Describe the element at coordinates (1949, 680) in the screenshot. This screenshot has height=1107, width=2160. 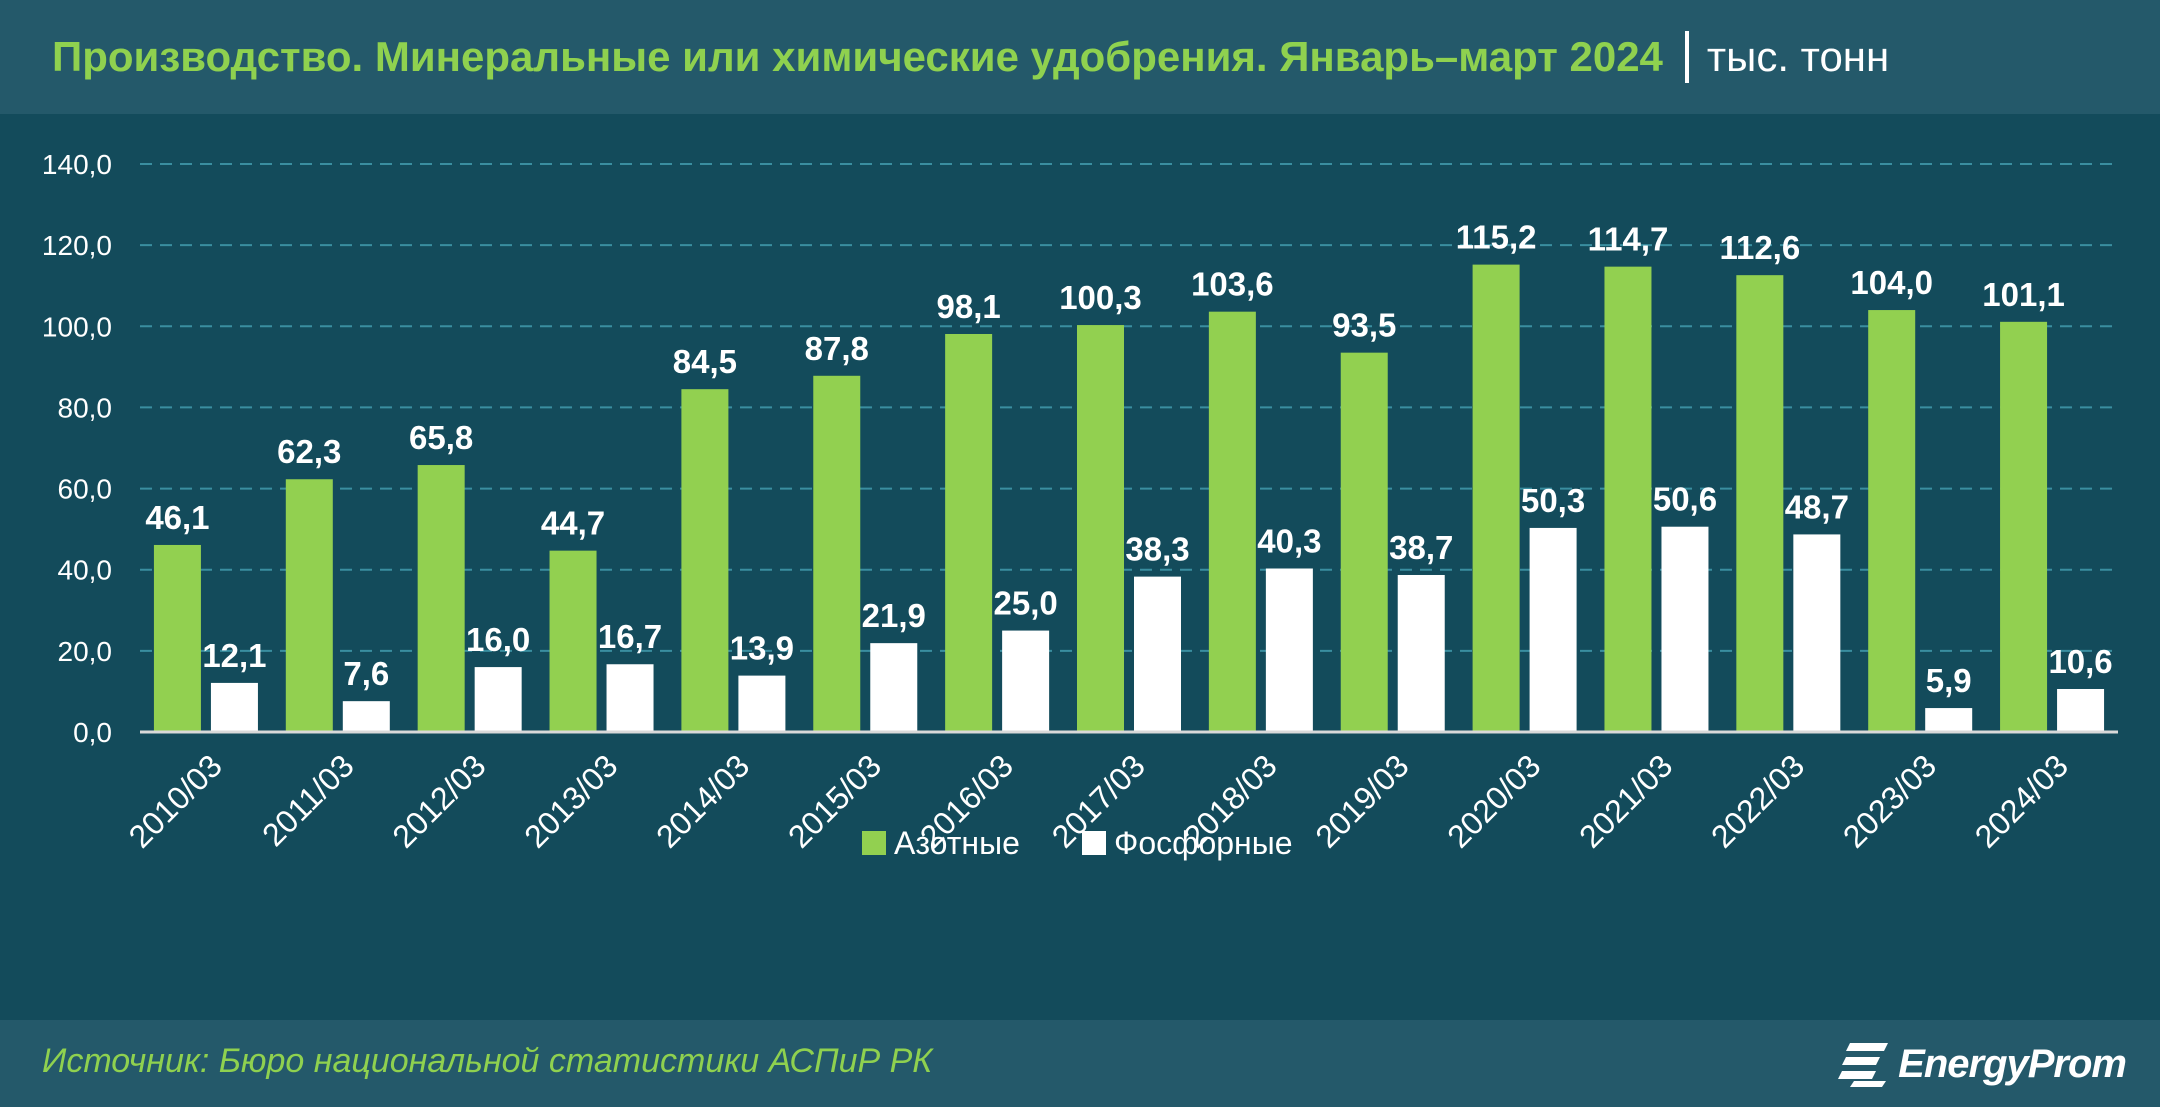
I see `data-label: 5,9` at that location.